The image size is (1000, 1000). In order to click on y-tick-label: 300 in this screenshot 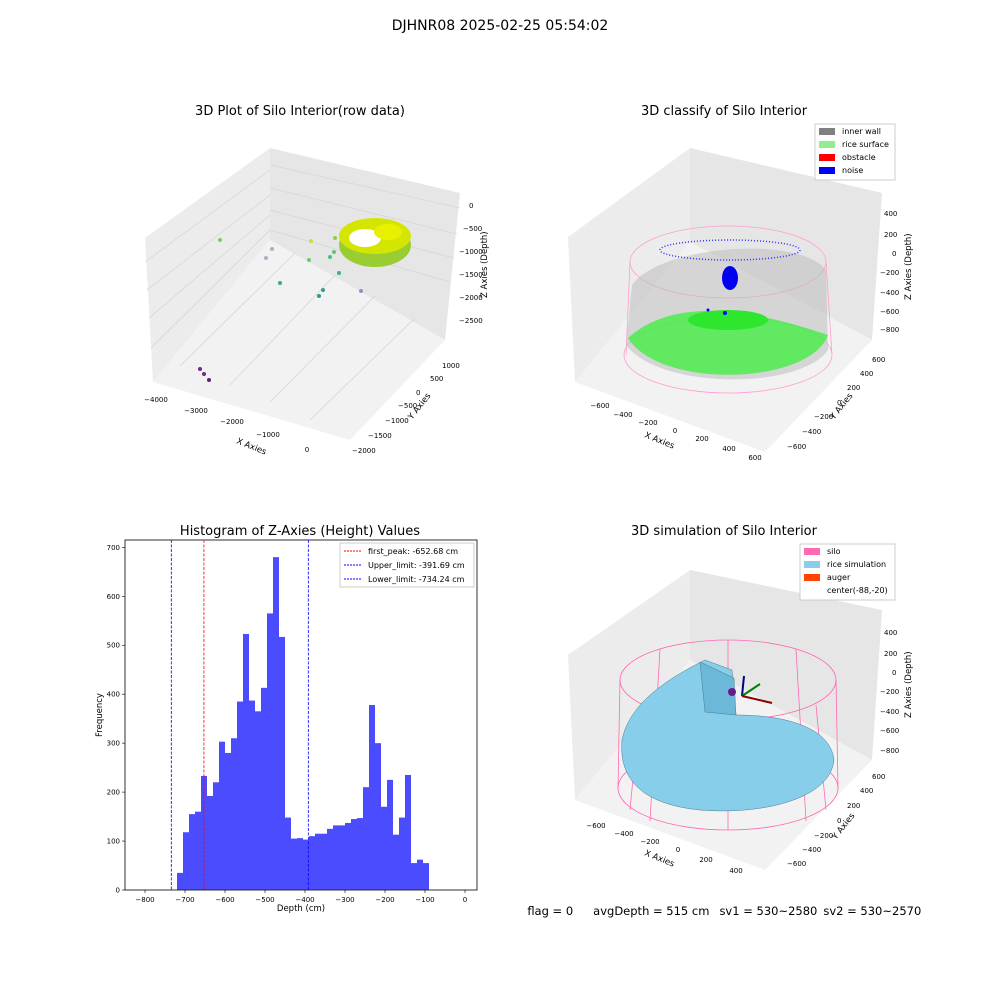, I will do `click(113, 744)`.